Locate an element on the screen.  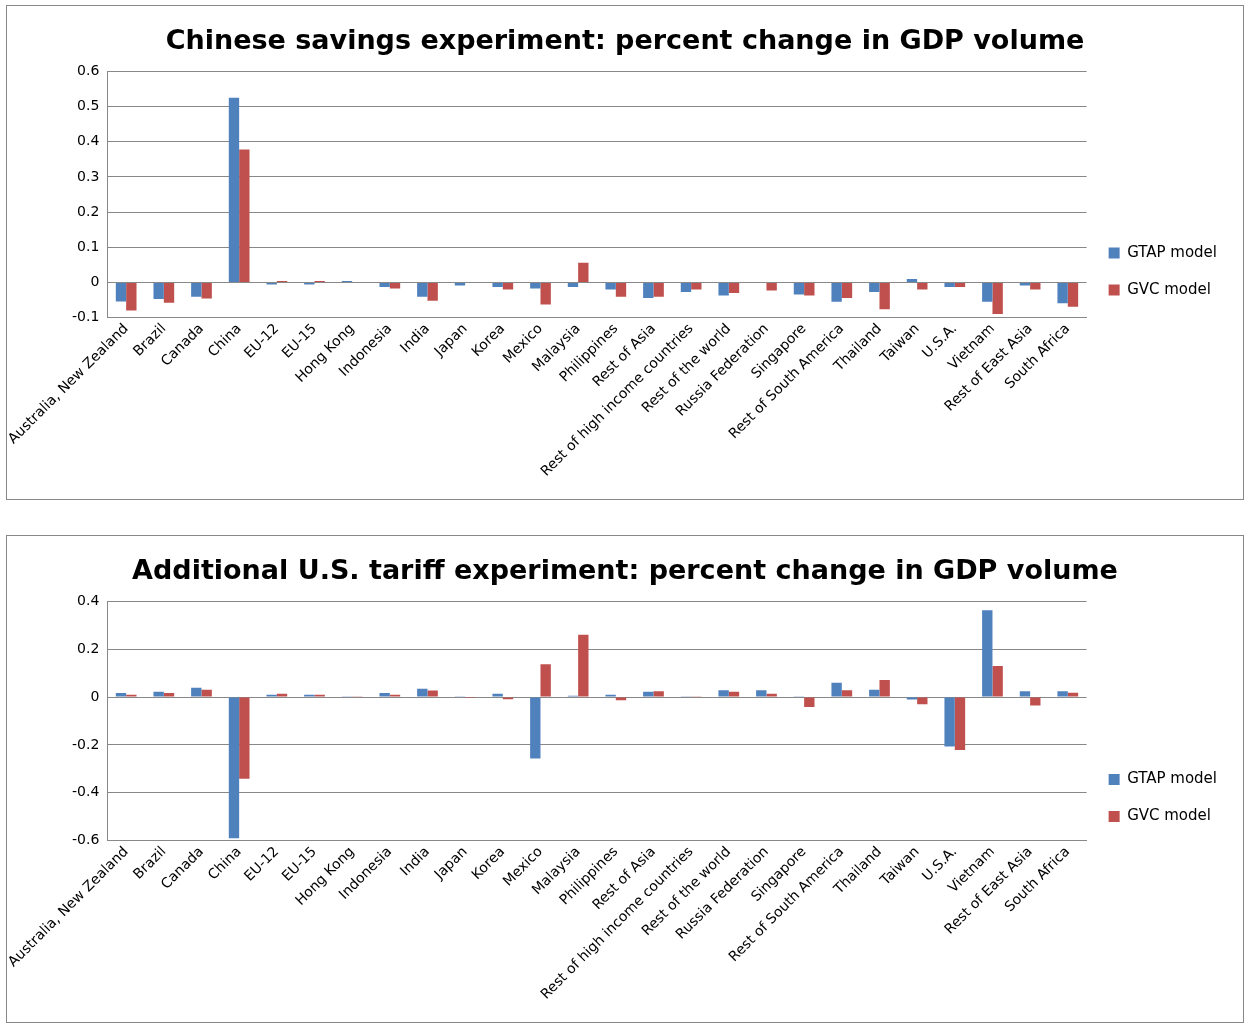
y-tick-label: 0.1 is located at coordinates (88, 245).